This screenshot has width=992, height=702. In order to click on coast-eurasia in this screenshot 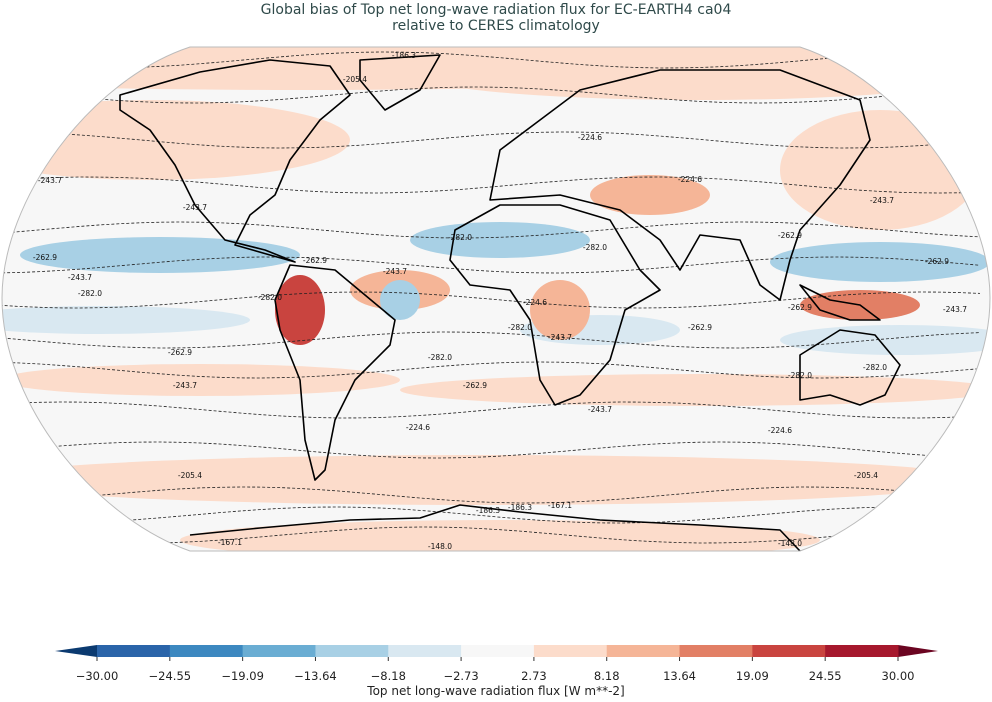, I will do `click(680, 185)`.